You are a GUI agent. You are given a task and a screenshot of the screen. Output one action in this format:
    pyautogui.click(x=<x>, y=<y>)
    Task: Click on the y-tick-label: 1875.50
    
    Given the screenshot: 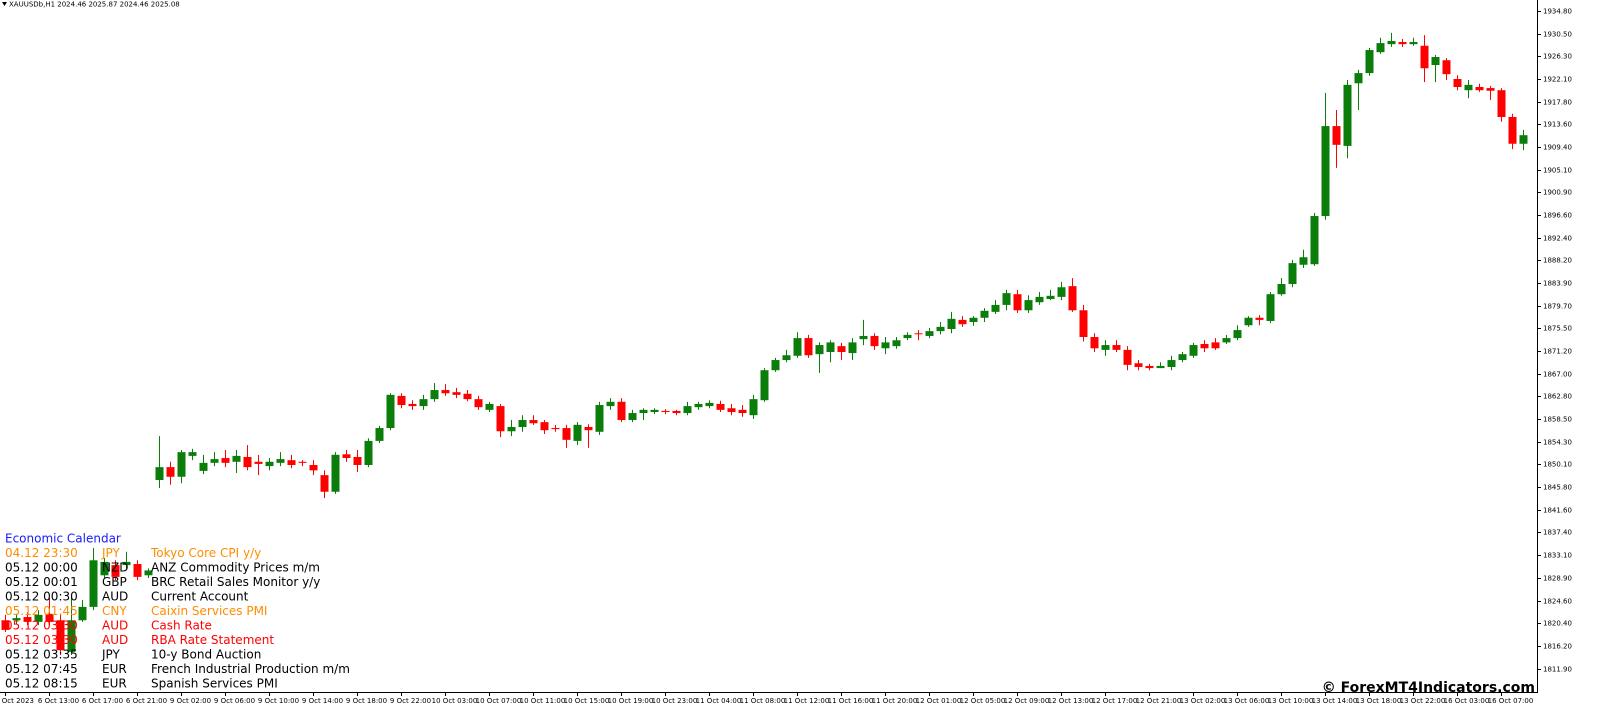 What is the action you would take?
    pyautogui.click(x=1557, y=329)
    